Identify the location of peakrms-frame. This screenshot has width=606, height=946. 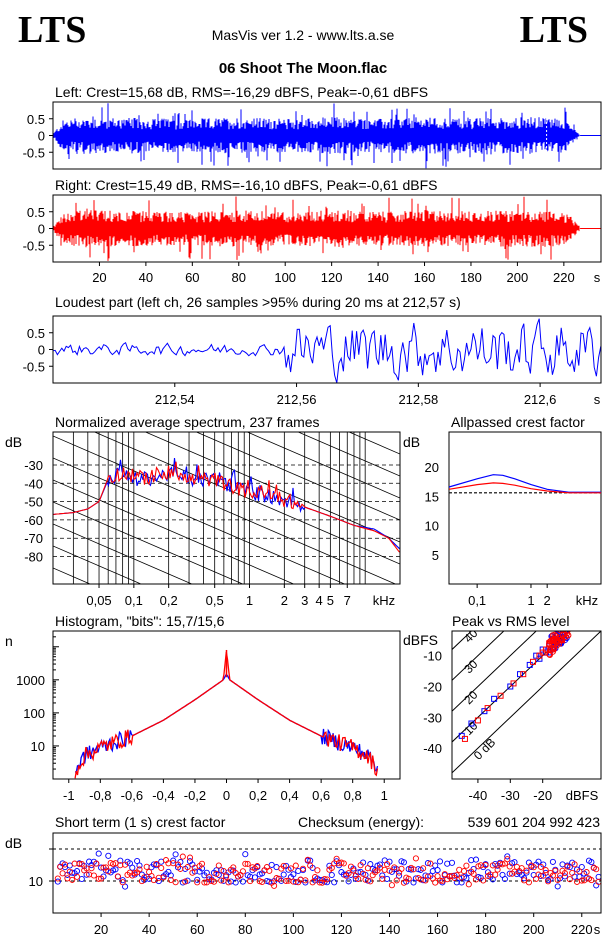
(526, 705).